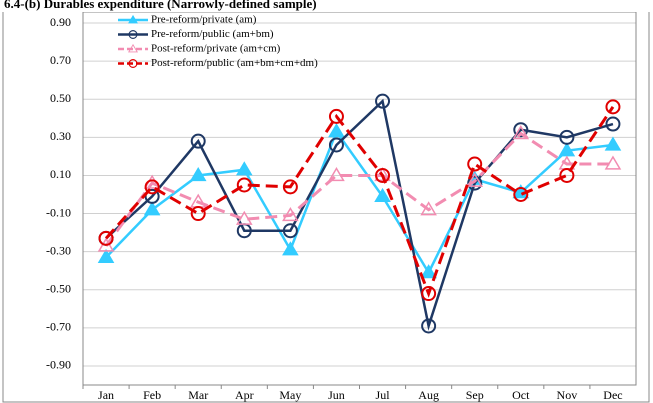 The image size is (653, 403). I want to click on y-tick-label: -0.50, so click(58, 289).